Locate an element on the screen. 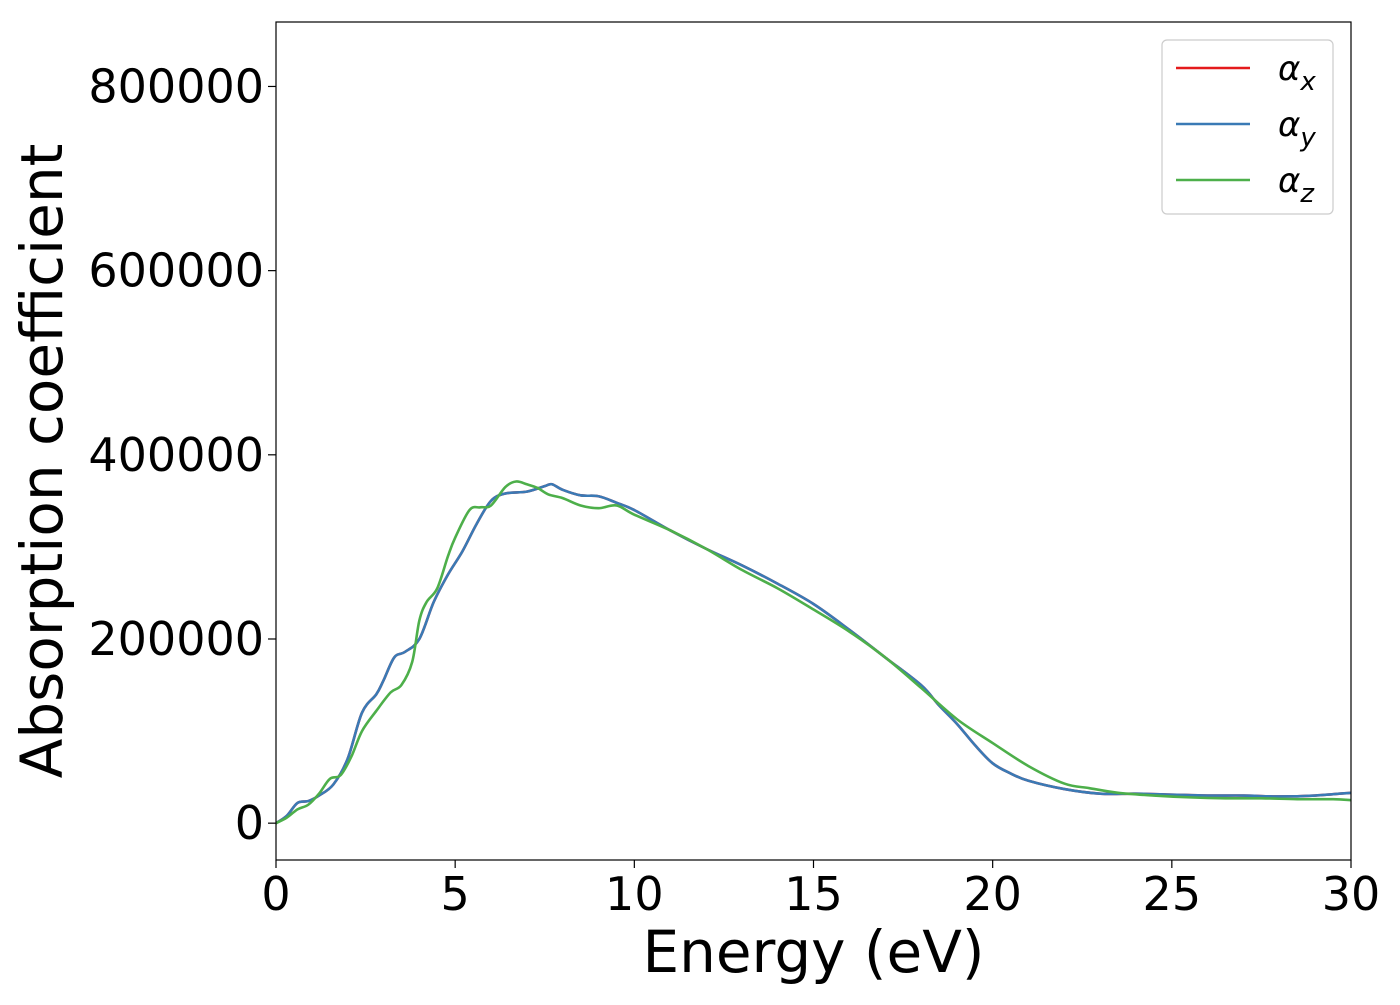  y-tick-label: 800000 is located at coordinates (176, 86).